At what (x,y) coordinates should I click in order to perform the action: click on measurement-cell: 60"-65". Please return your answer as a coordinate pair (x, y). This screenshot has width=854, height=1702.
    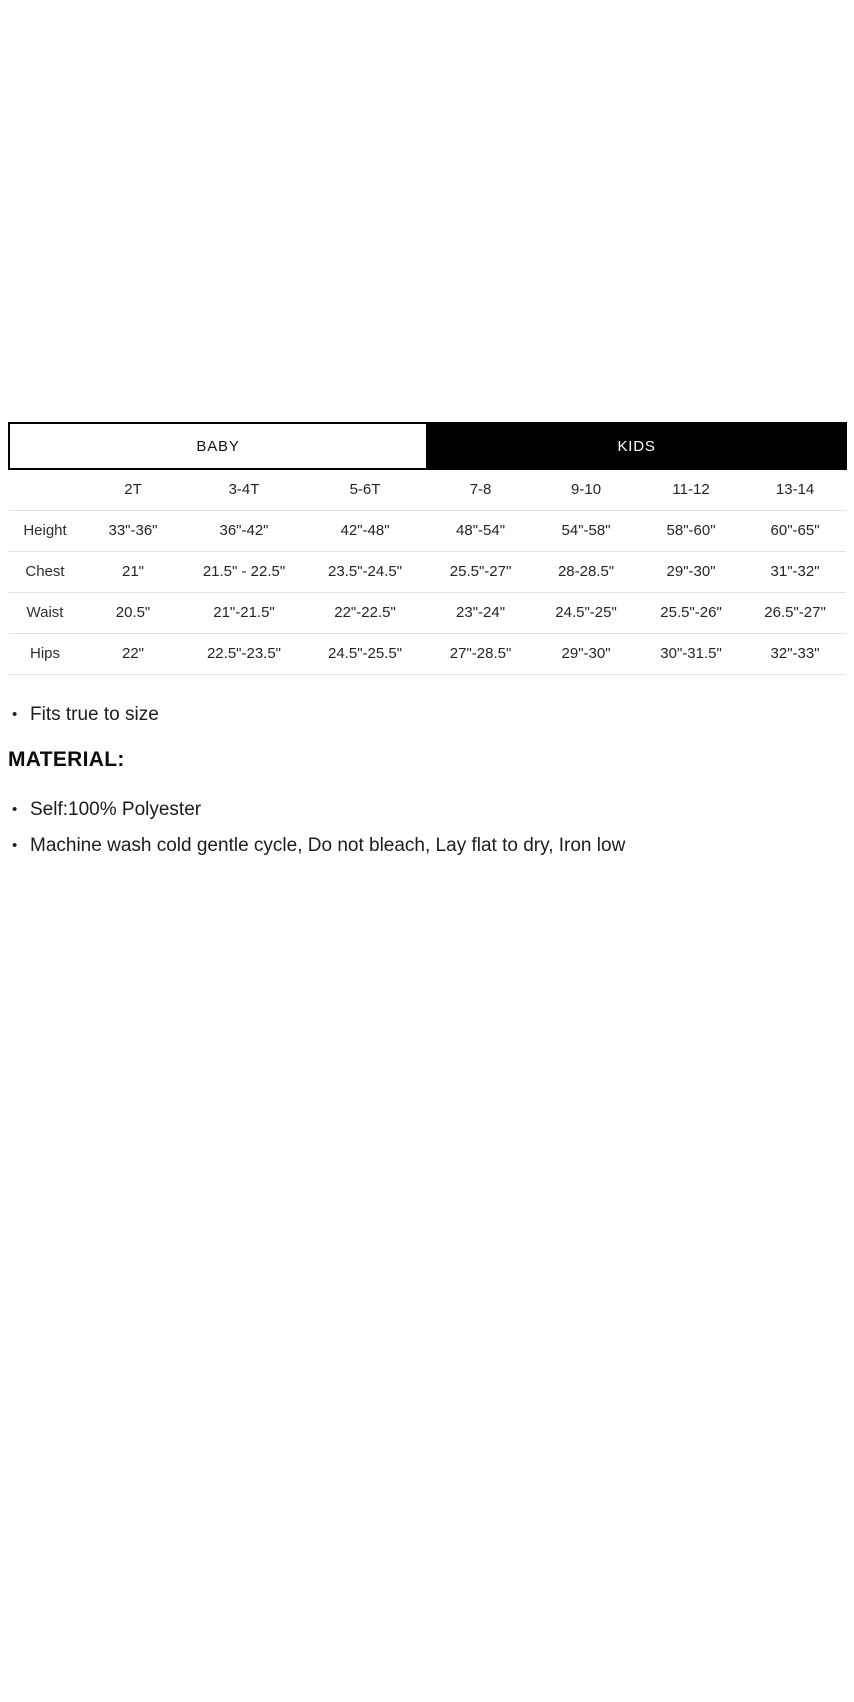
    Looking at the image, I should click on (795, 531).